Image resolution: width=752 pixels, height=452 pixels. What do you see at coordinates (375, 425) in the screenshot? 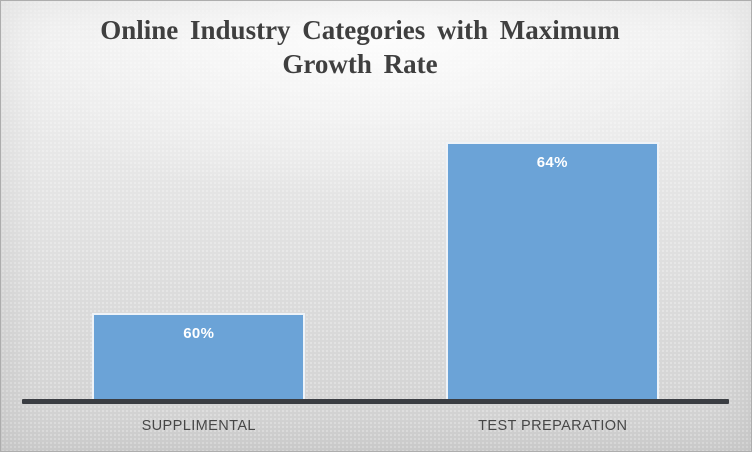
I see `x-axis-category-labels: SUPPLIMENTAL TEST PREPARATION` at bounding box center [375, 425].